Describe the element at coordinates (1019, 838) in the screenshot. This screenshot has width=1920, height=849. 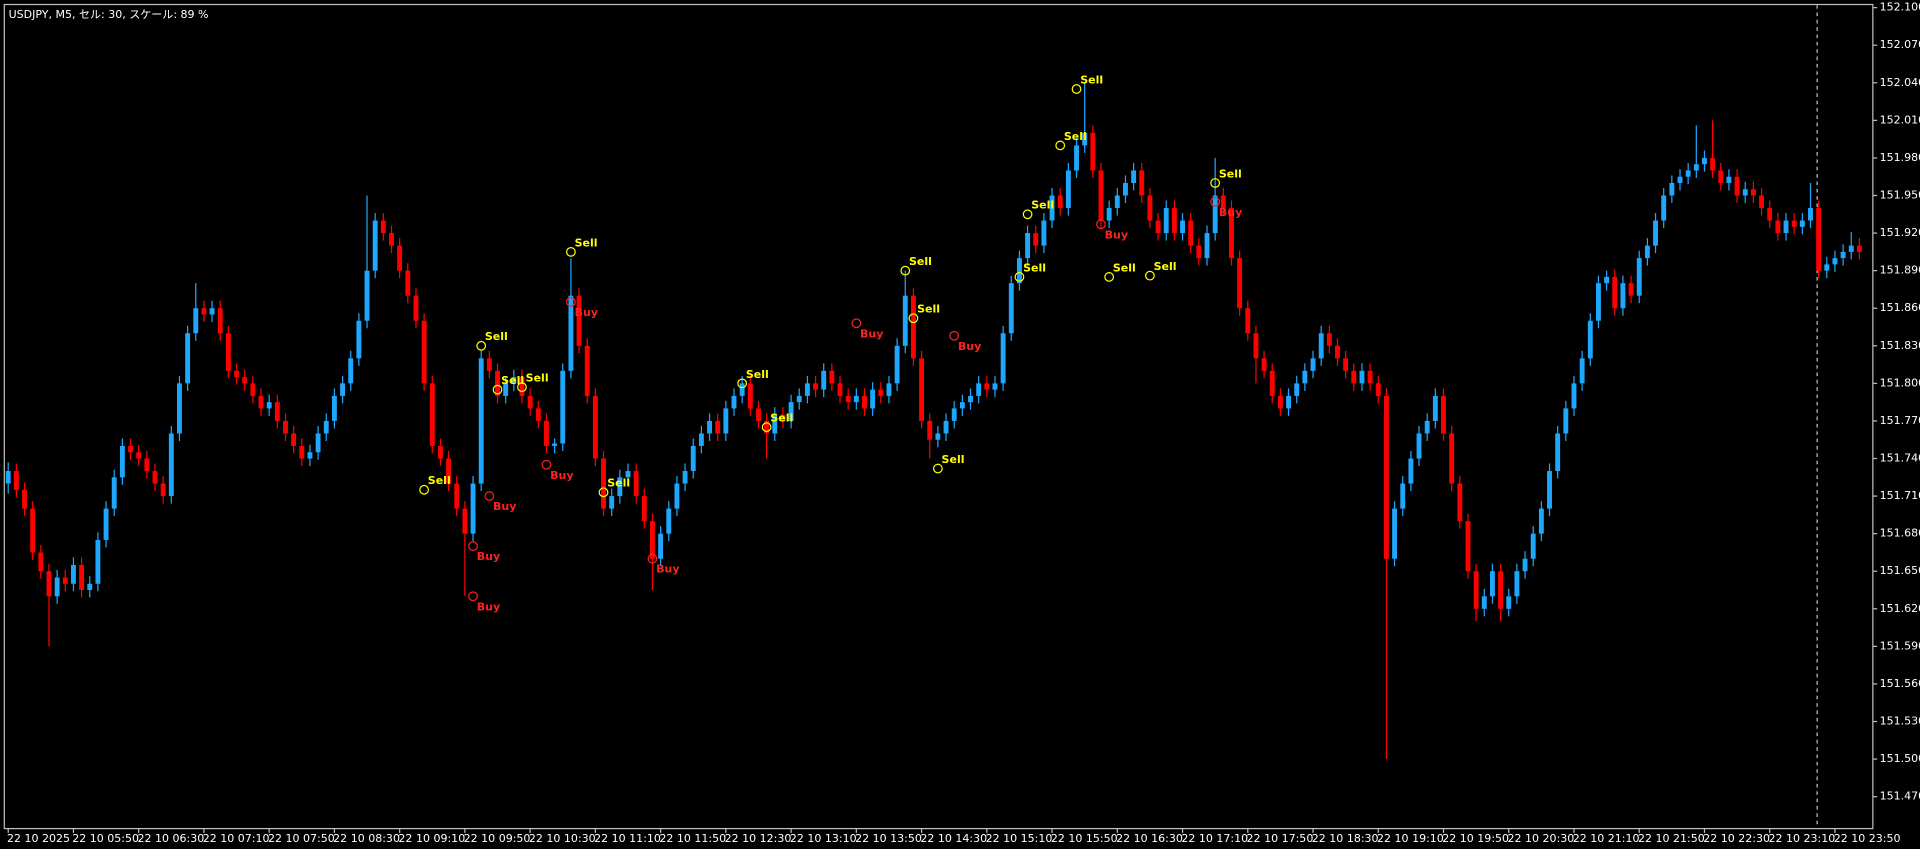
I see `x-tick-label: 22 10 15:10` at that location.